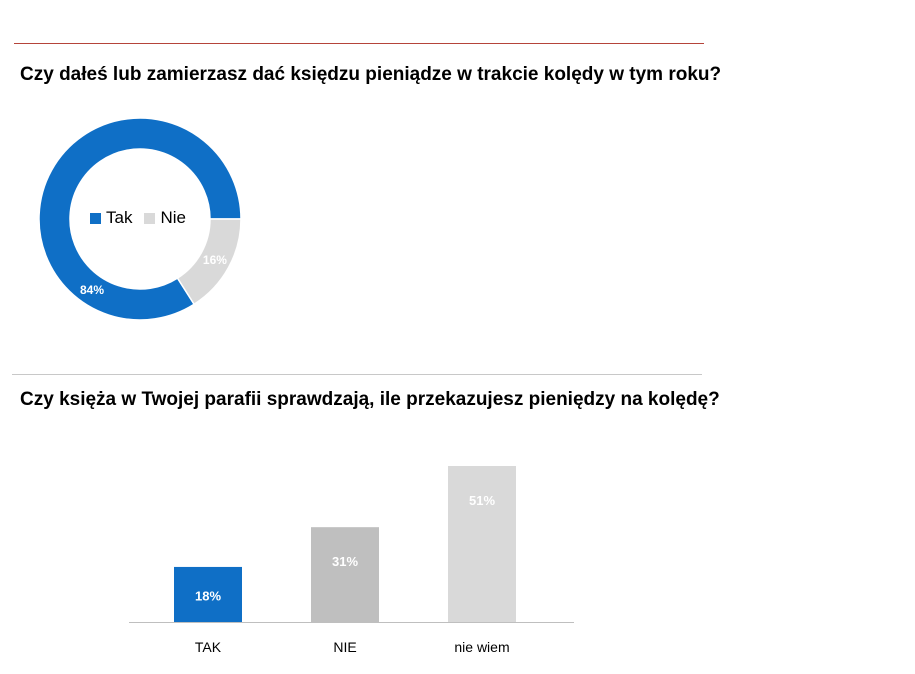  What do you see at coordinates (92, 290) in the screenshot?
I see `donut-label-tak: 84%` at bounding box center [92, 290].